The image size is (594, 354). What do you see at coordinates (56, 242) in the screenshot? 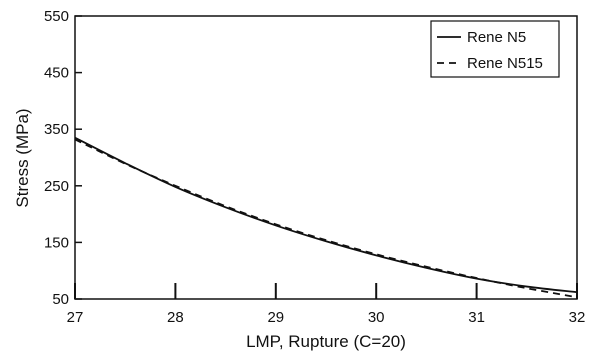
I see `y-tick-label: 150` at bounding box center [56, 242].